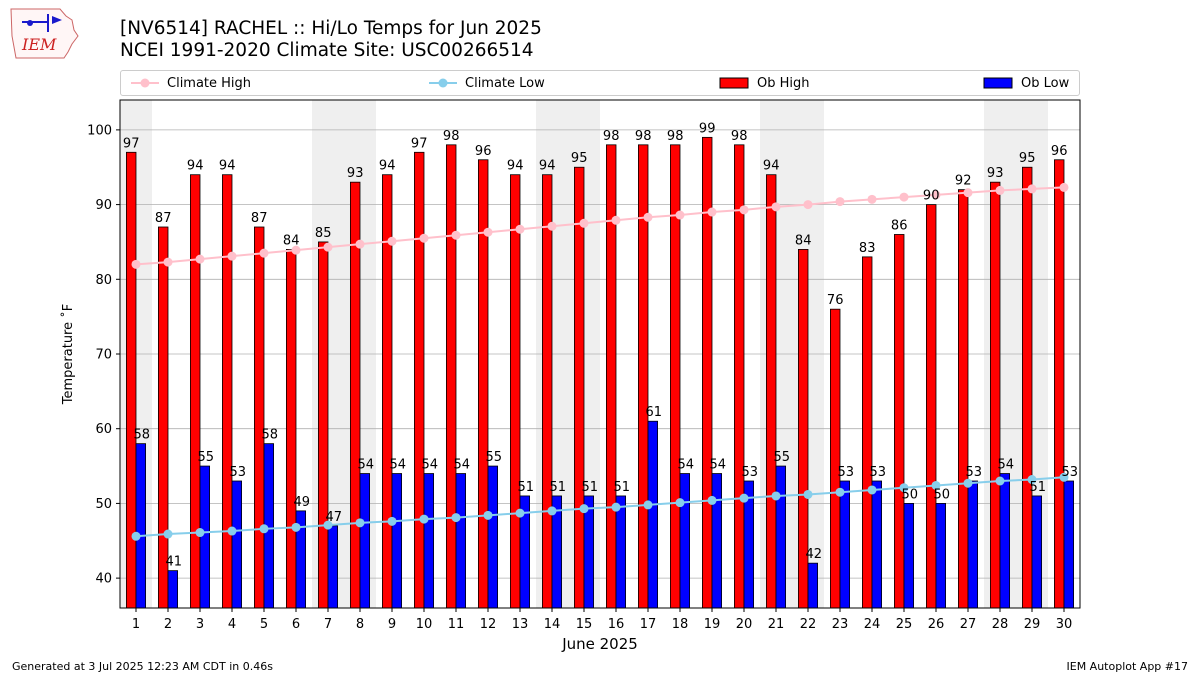 The height and width of the screenshot is (675, 1200). Describe the element at coordinates (808, 624) in the screenshot. I see `x-tick-label: 22` at that location.